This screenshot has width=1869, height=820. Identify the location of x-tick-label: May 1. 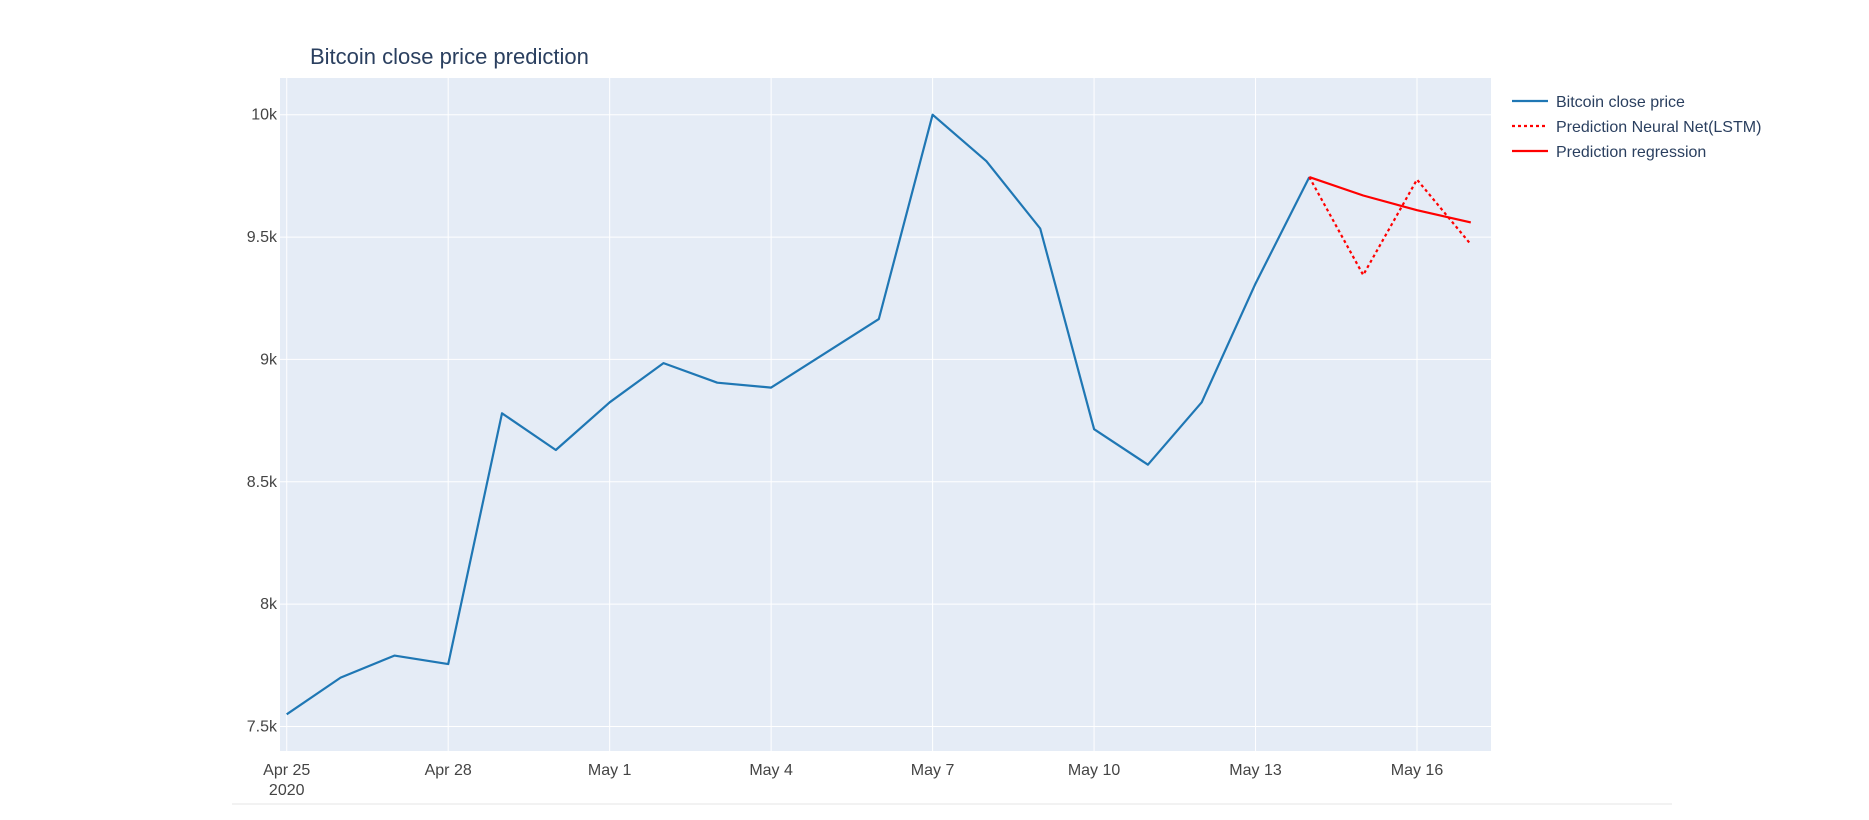
(610, 770).